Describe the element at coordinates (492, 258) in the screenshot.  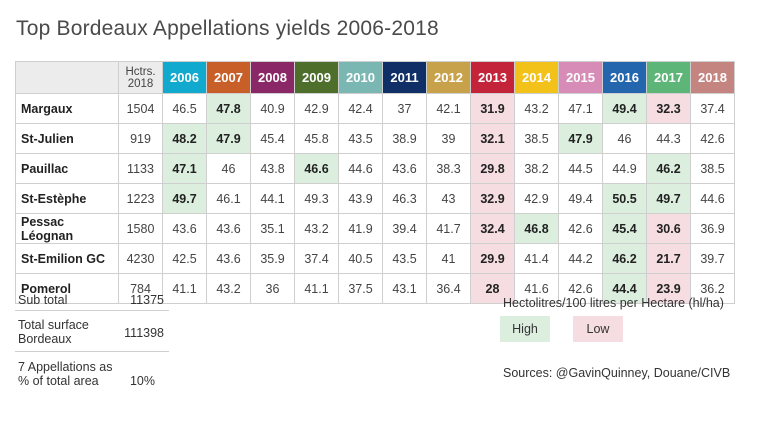
I see `yield-cell: 29.9` at that location.